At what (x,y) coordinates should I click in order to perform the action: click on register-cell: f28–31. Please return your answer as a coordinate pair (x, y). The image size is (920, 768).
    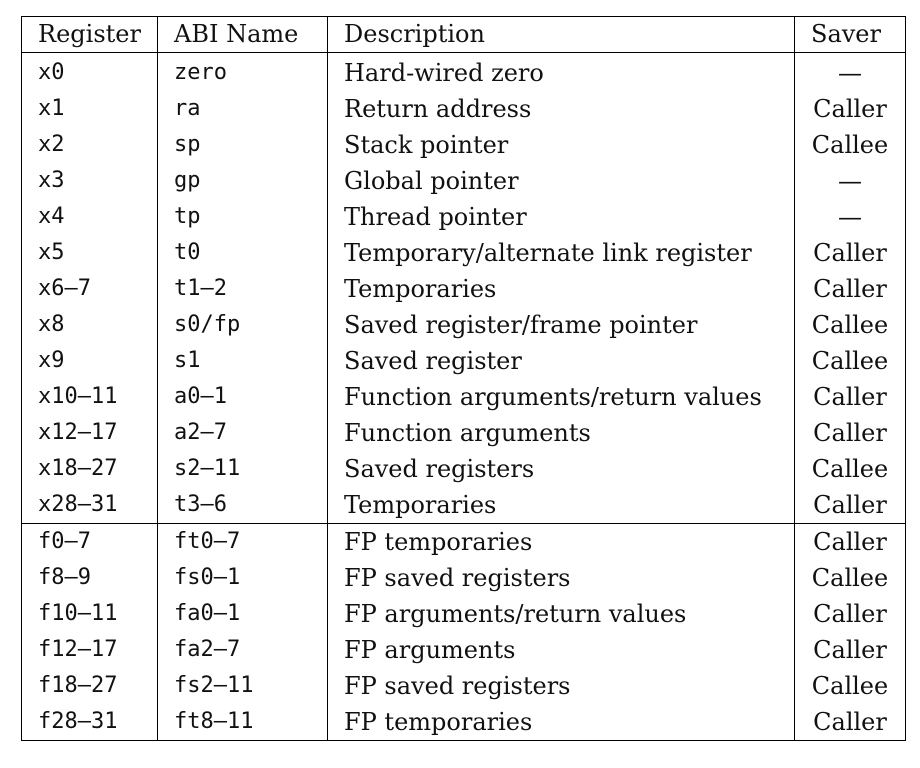
    Looking at the image, I should click on (89, 722).